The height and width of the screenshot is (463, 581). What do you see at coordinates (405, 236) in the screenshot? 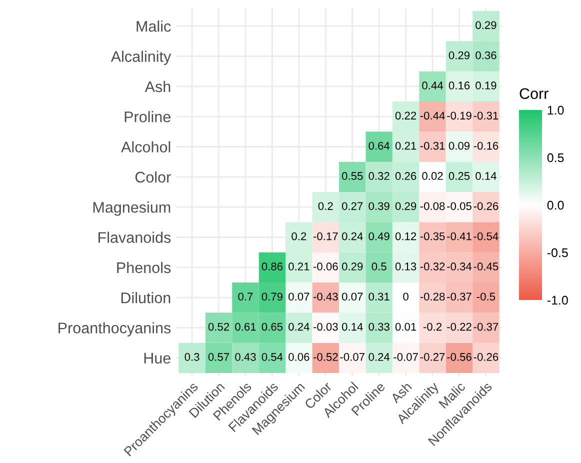
I see `data-label: 0.12` at bounding box center [405, 236].